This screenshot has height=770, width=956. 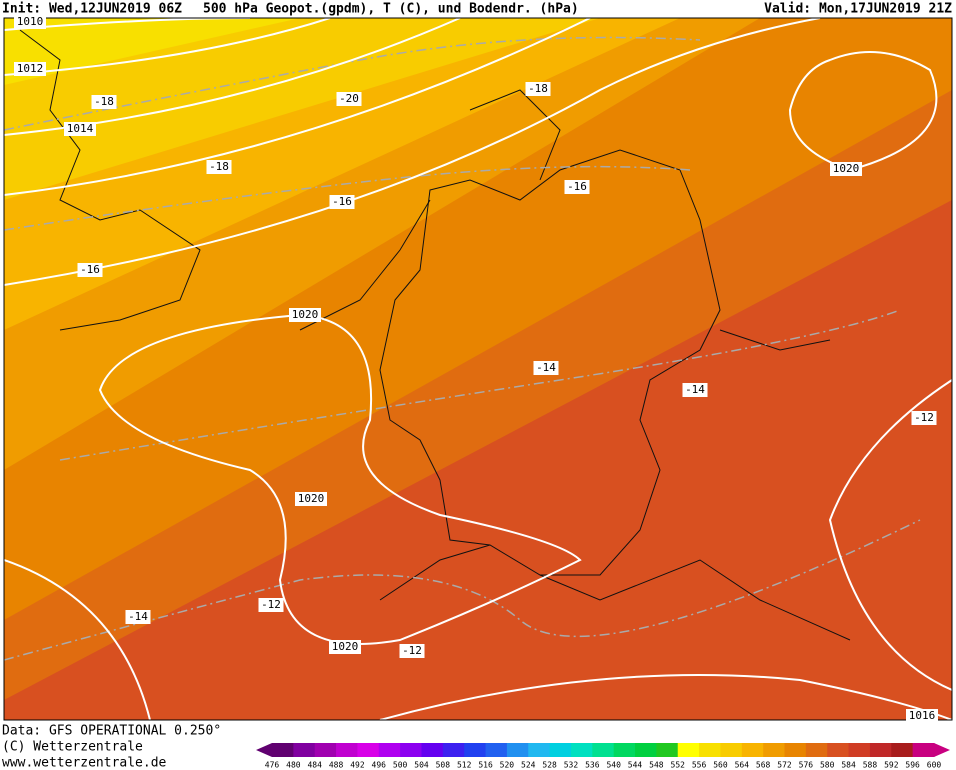 I want to click on colorbar-label: 500, so click(x=400, y=765).